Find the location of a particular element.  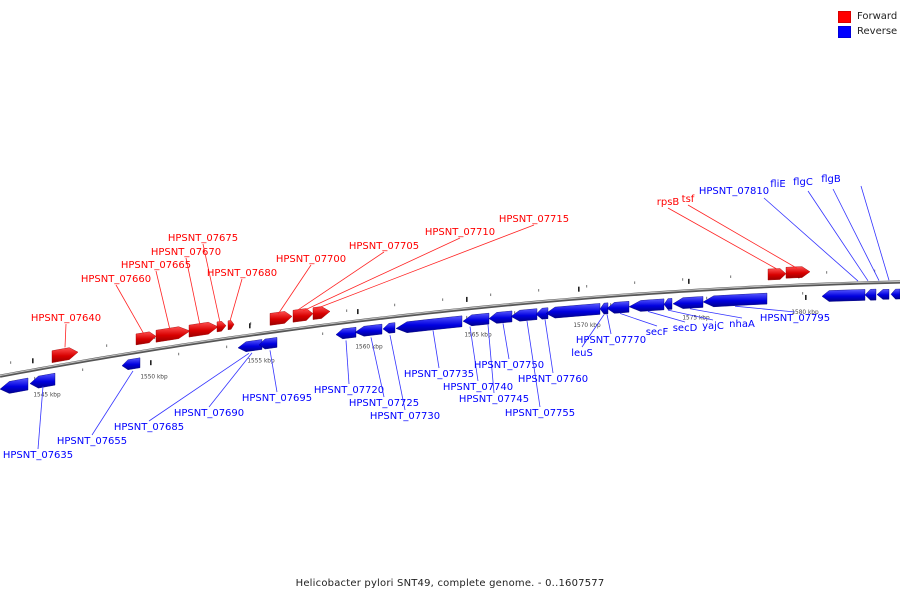

reverse-gene-label: HPSNT_07690 is located at coordinates (209, 413).